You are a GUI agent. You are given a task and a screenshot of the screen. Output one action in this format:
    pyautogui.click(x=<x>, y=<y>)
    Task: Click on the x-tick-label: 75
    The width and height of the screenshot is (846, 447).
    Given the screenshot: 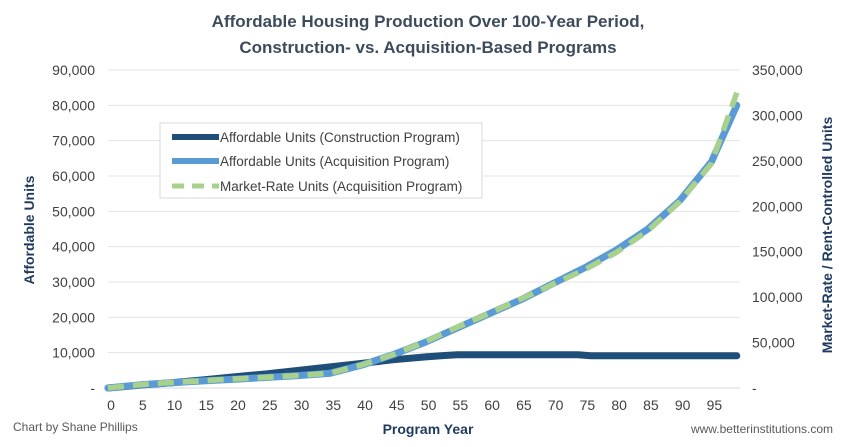 What is the action you would take?
    pyautogui.click(x=588, y=405)
    